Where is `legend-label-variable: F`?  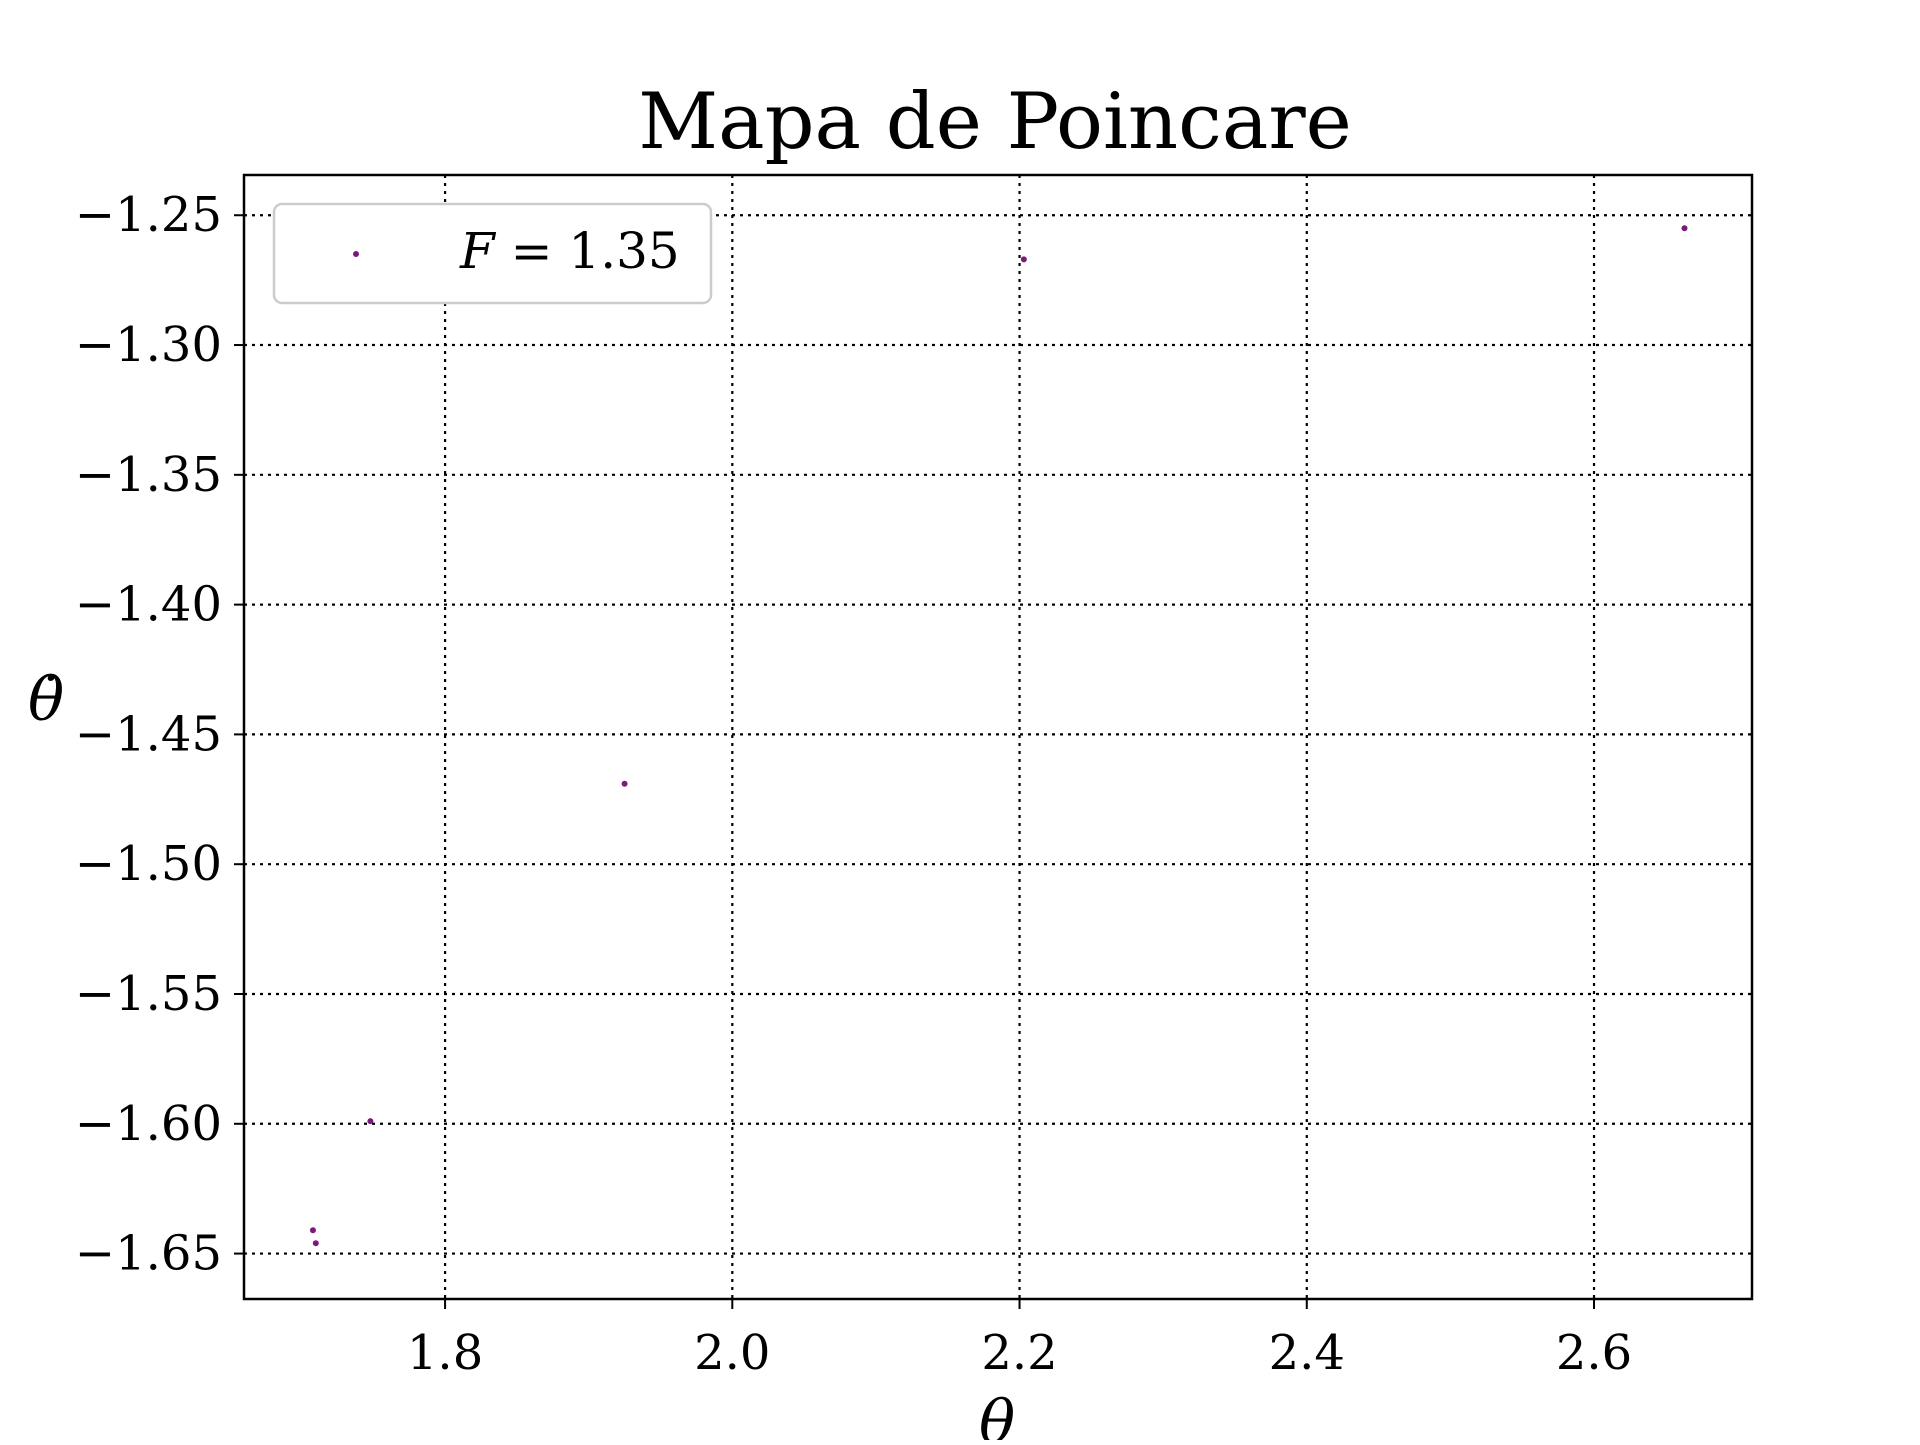 legend-label-variable: F is located at coordinates (478, 251).